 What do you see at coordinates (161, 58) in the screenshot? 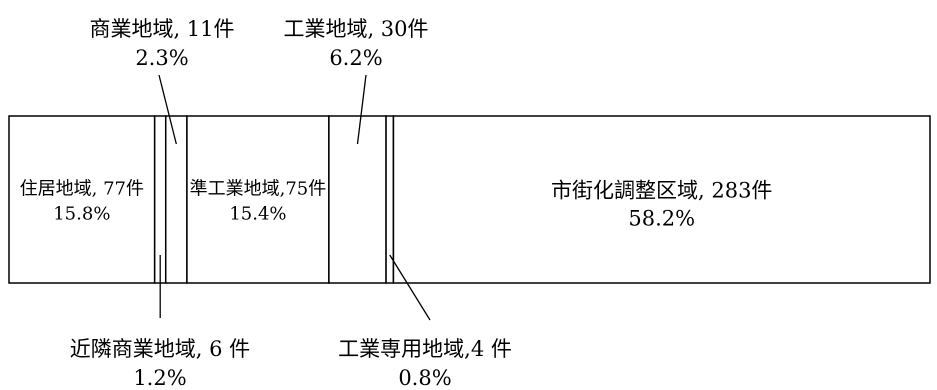
I see `value-label-seg-3: 2.3%` at bounding box center [161, 58].